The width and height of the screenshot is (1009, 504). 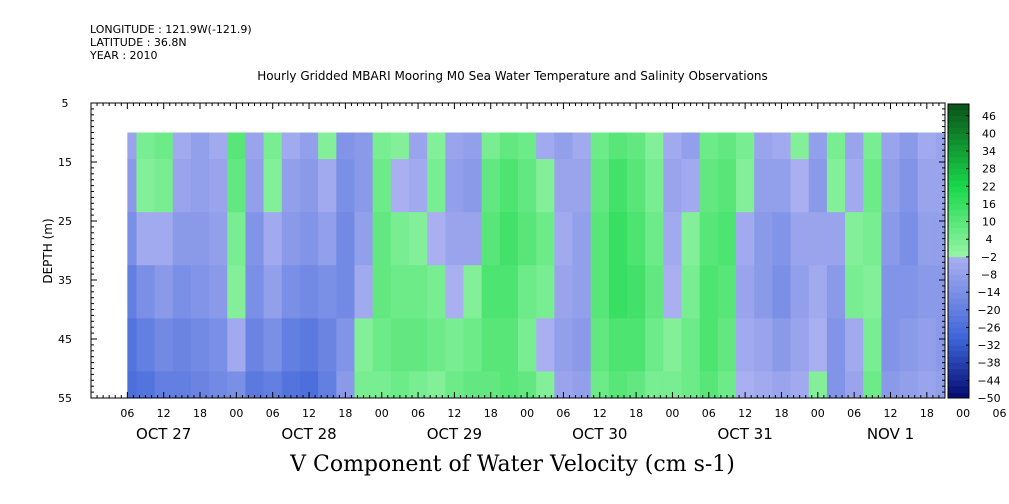 What do you see at coordinates (989, 151) in the screenshot?
I see `colorbar-tick-label: 34` at bounding box center [989, 151].